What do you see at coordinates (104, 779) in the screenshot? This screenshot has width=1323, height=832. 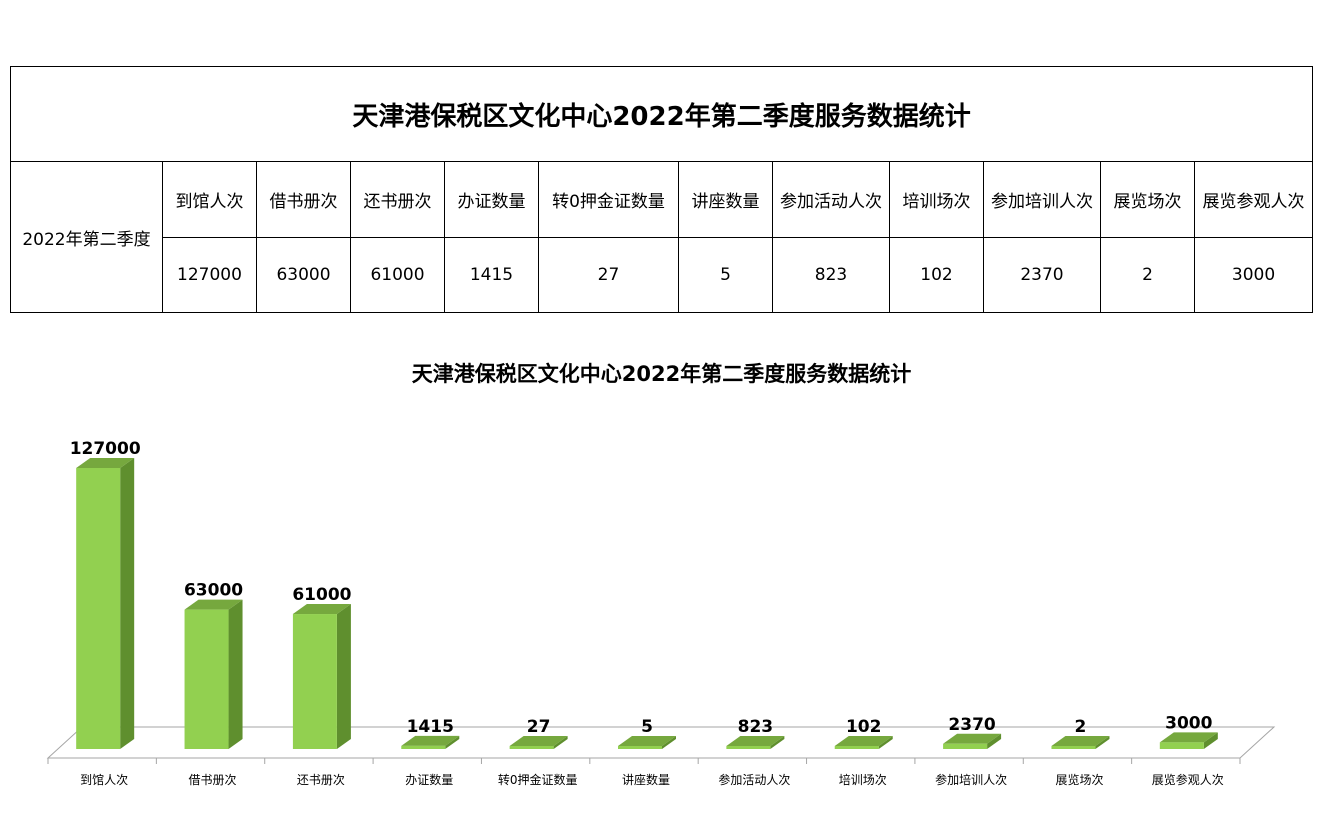 I see `x-tick-label: 到馆人次` at bounding box center [104, 779].